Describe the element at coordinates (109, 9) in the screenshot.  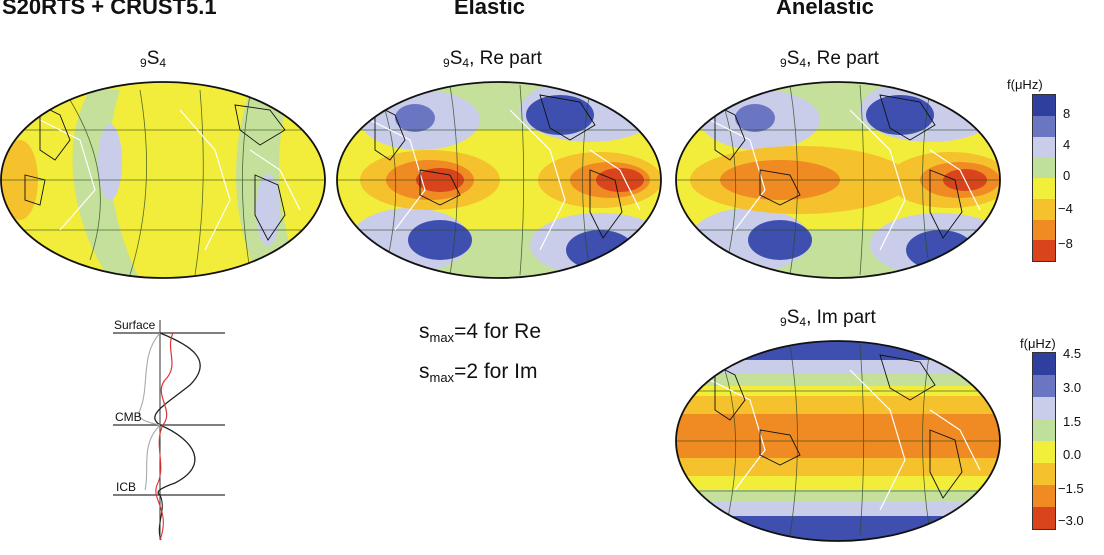
I see `column-title-model: S20RTS + CRUST5.1` at that location.